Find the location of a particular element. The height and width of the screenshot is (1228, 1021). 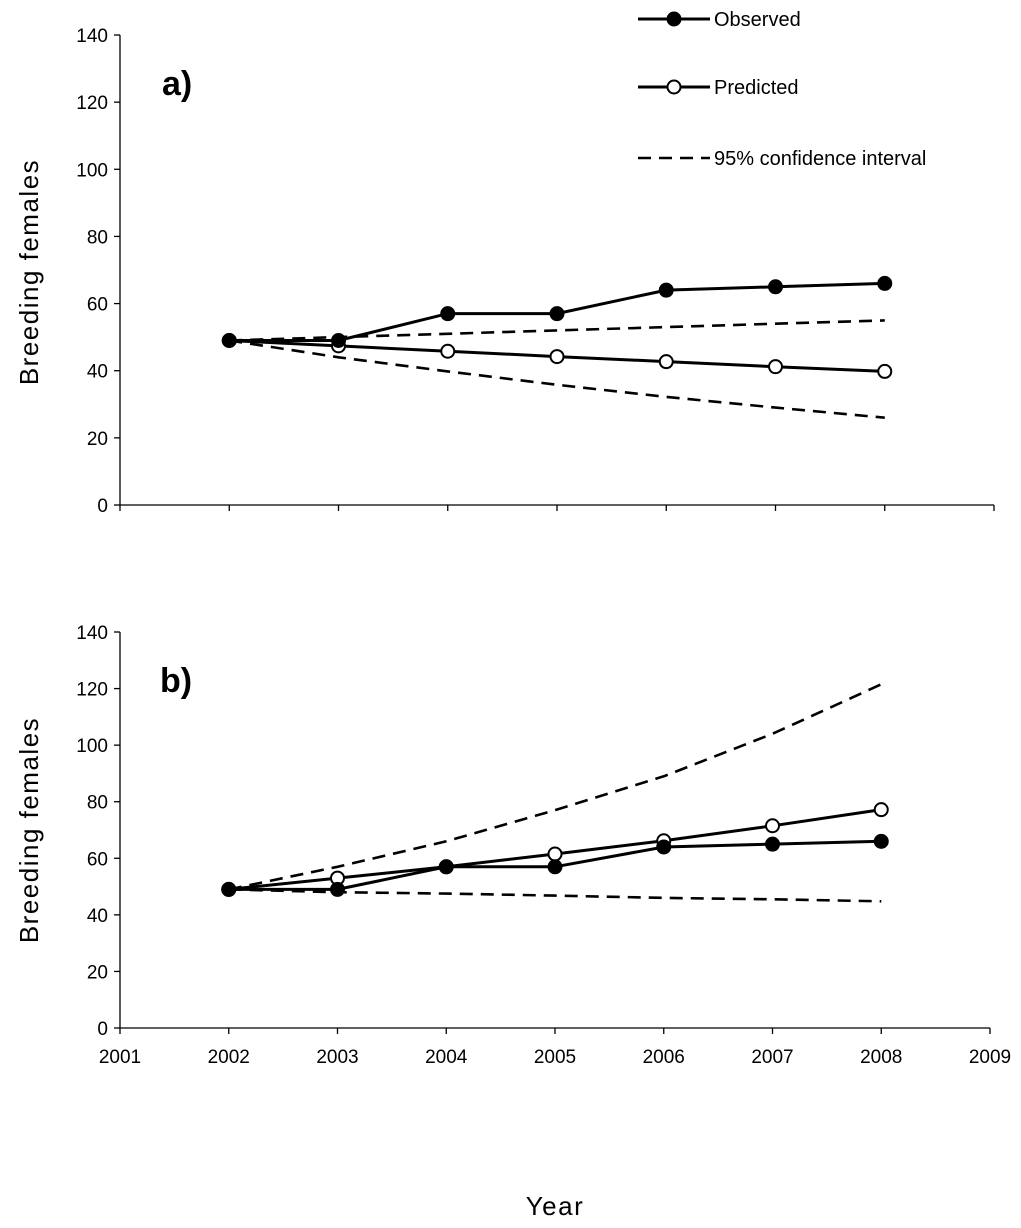

x-tick-label: 2004 is located at coordinates (446, 1057).